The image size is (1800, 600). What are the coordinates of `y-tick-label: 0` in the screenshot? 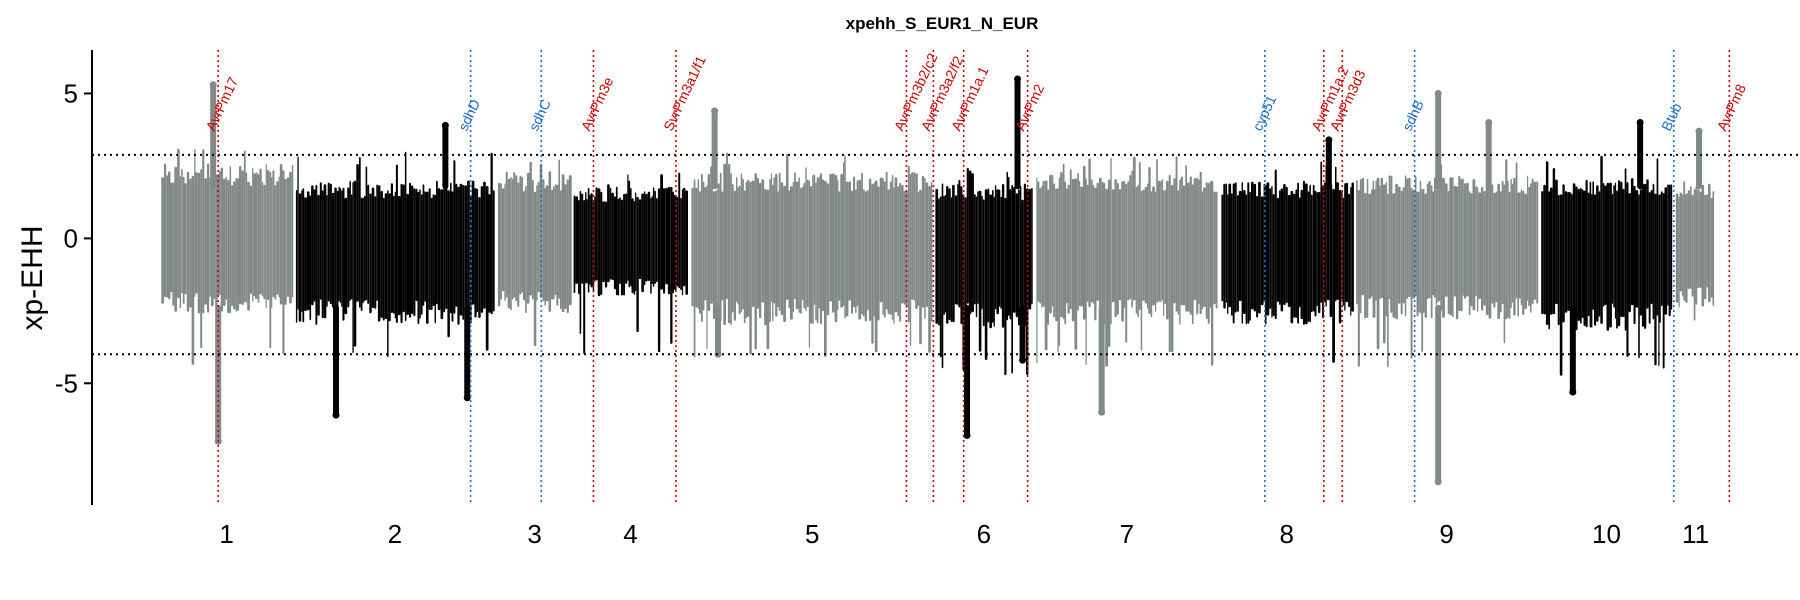 It's located at (71, 238).